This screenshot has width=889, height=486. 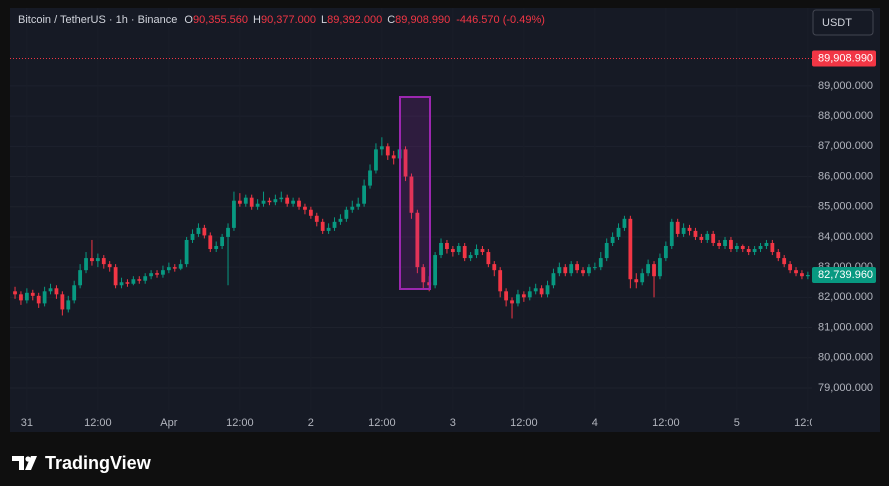 What do you see at coordinates (97, 20) in the screenshot?
I see `symbol-name: Bitcoin / TetherUS · 1h · Binance` at bounding box center [97, 20].